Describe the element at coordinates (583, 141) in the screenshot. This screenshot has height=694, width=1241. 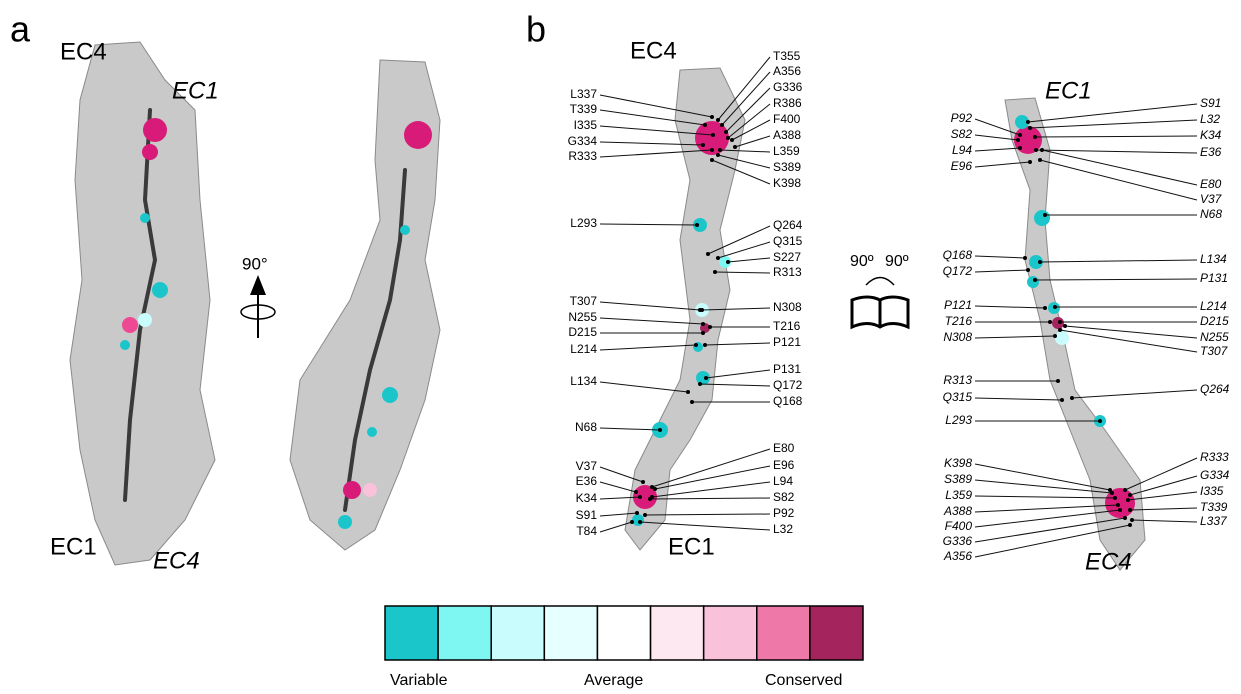
I see `residue-label: G334` at that location.